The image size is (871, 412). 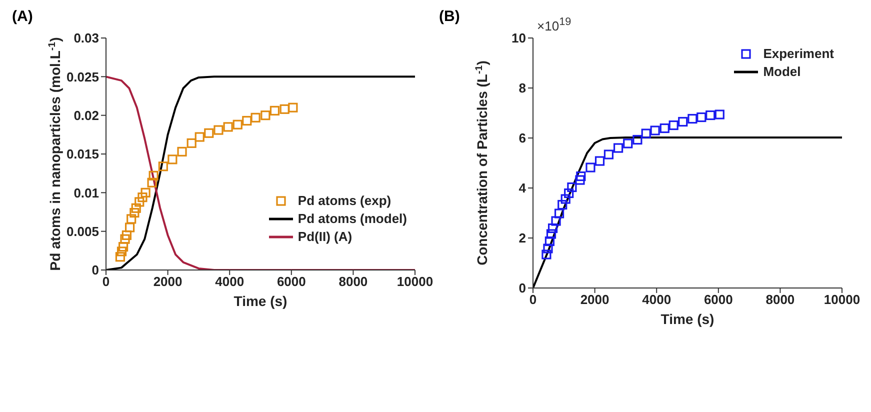 What do you see at coordinates (522, 138) in the screenshot?
I see `y-tick-label: 6` at bounding box center [522, 138].